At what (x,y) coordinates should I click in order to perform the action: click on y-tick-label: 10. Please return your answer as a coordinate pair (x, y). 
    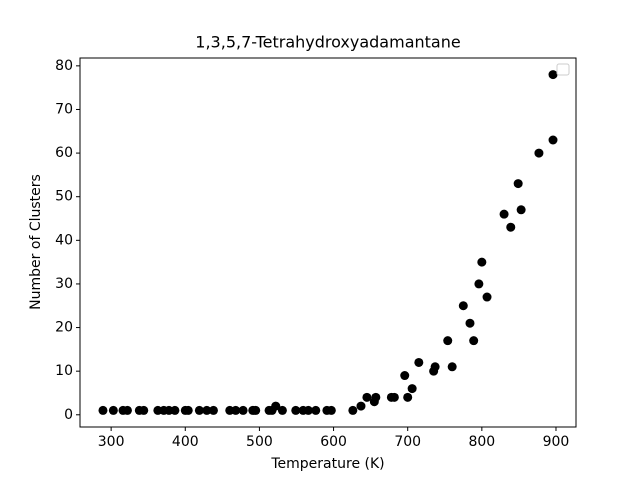
    Looking at the image, I should click on (64, 371).